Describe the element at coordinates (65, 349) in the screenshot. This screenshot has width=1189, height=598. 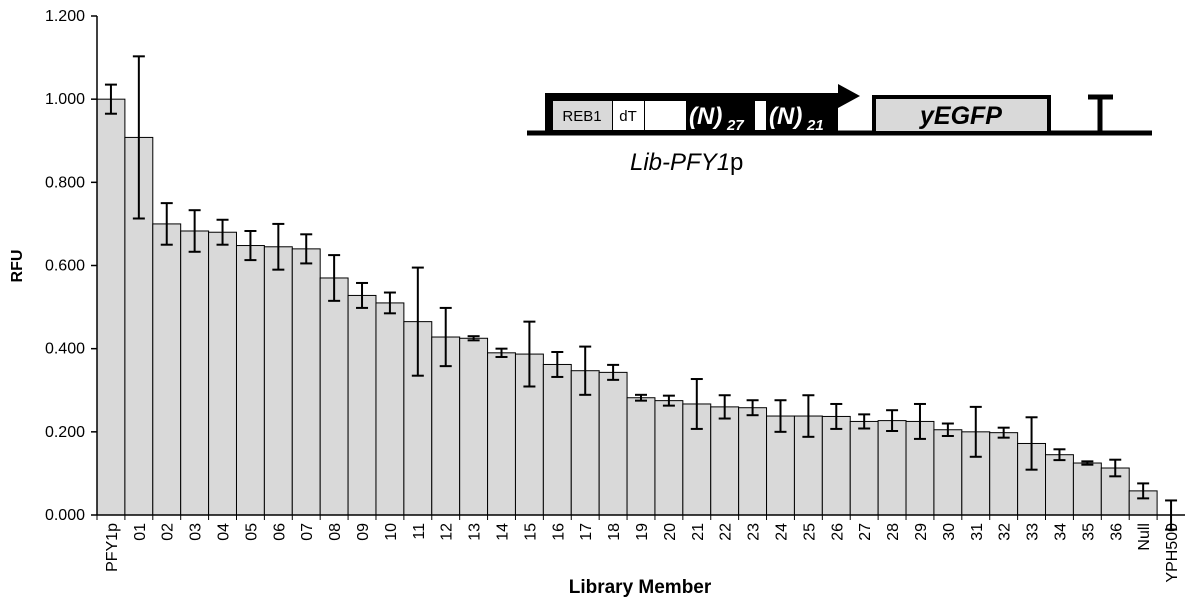
I see `y-tick-label: 0.400` at that location.